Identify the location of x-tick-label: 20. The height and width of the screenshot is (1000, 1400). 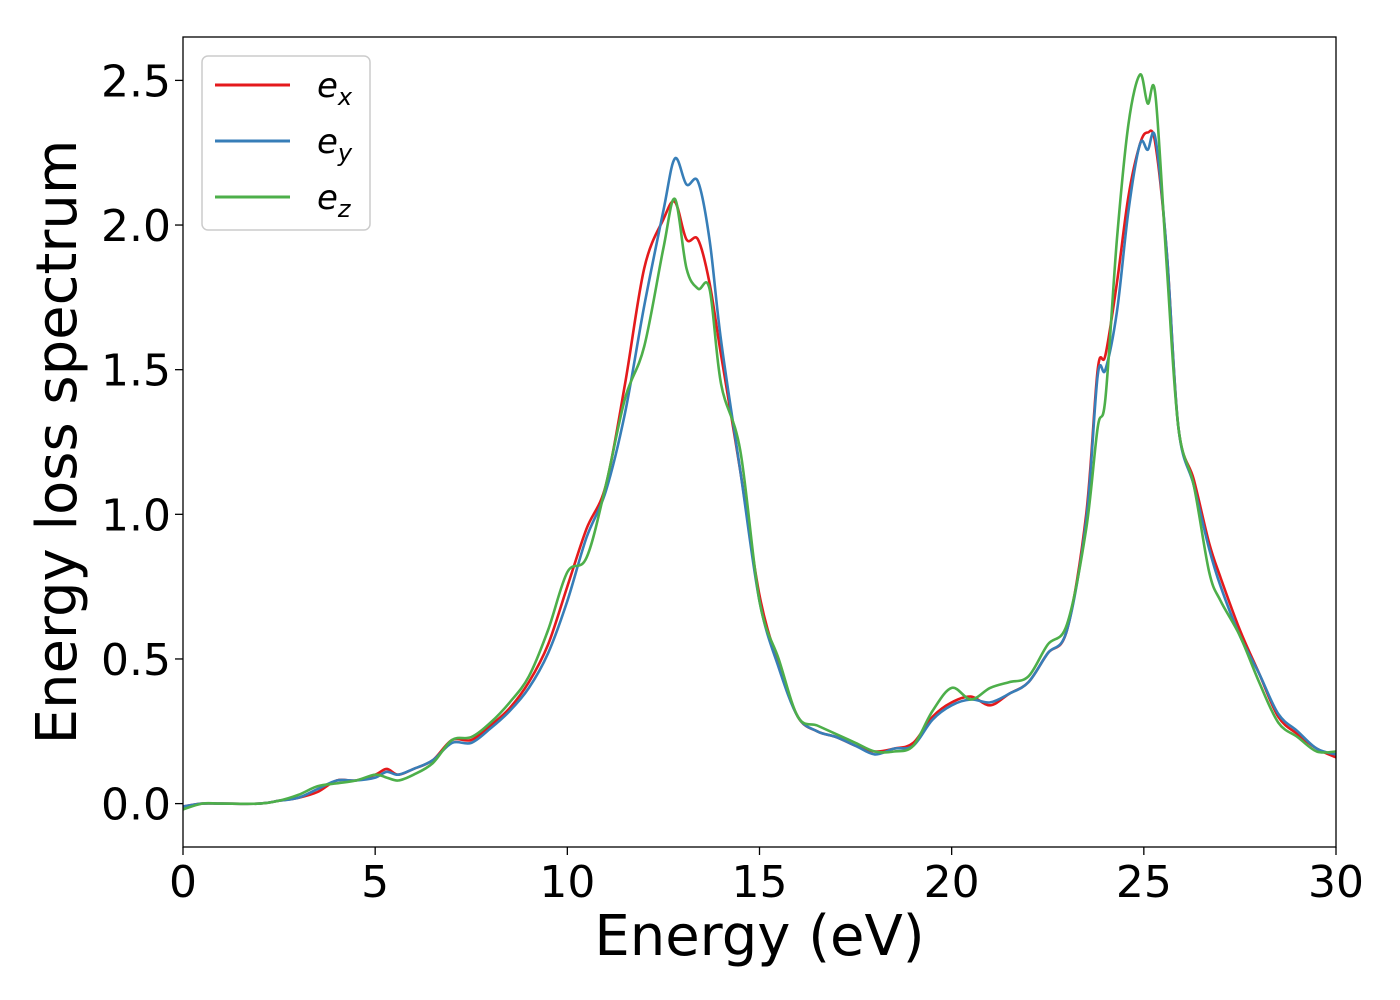
(952, 882).